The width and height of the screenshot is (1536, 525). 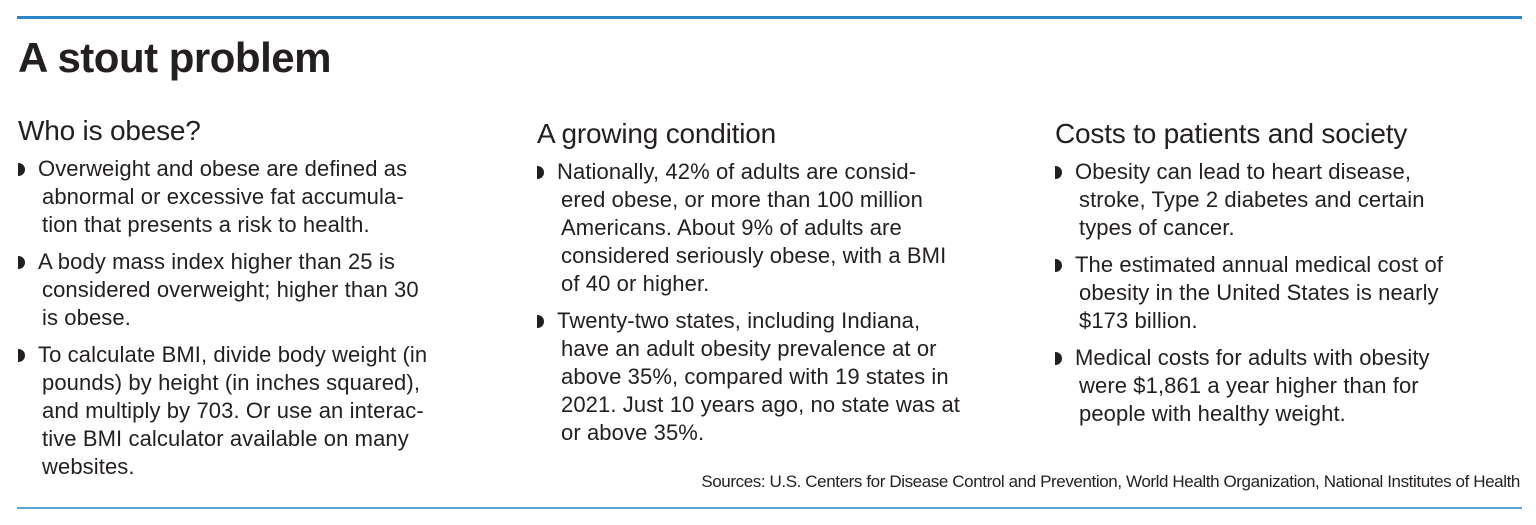 What do you see at coordinates (739, 320) in the screenshot?
I see `bullet-text-line: Twenty-two states, including Indiana,` at bounding box center [739, 320].